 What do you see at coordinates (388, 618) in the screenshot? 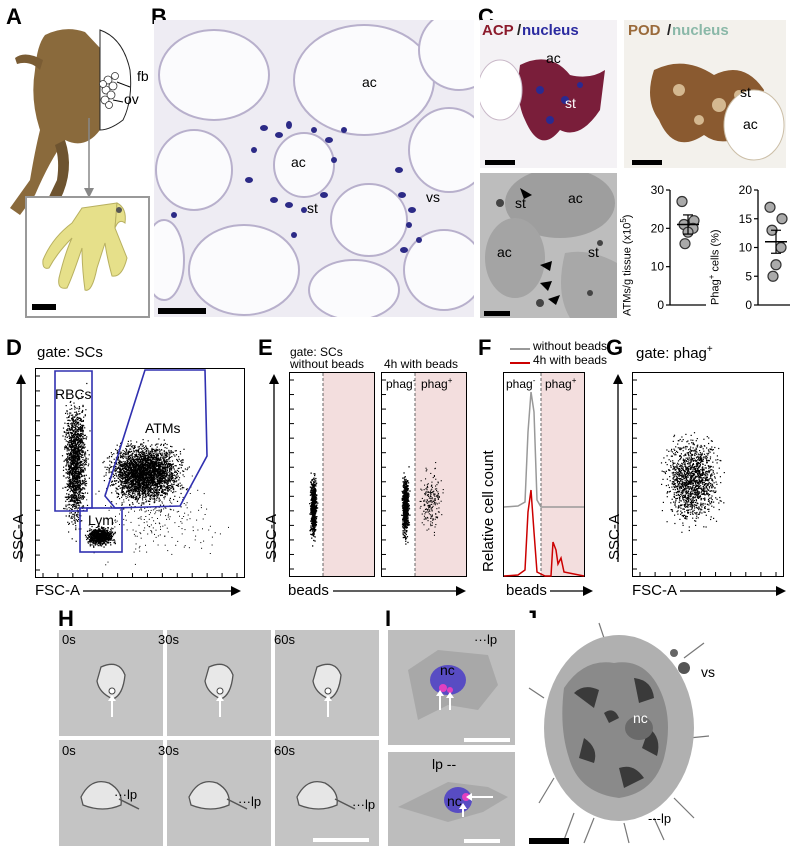
I see `panel-label-i: I` at bounding box center [388, 618].